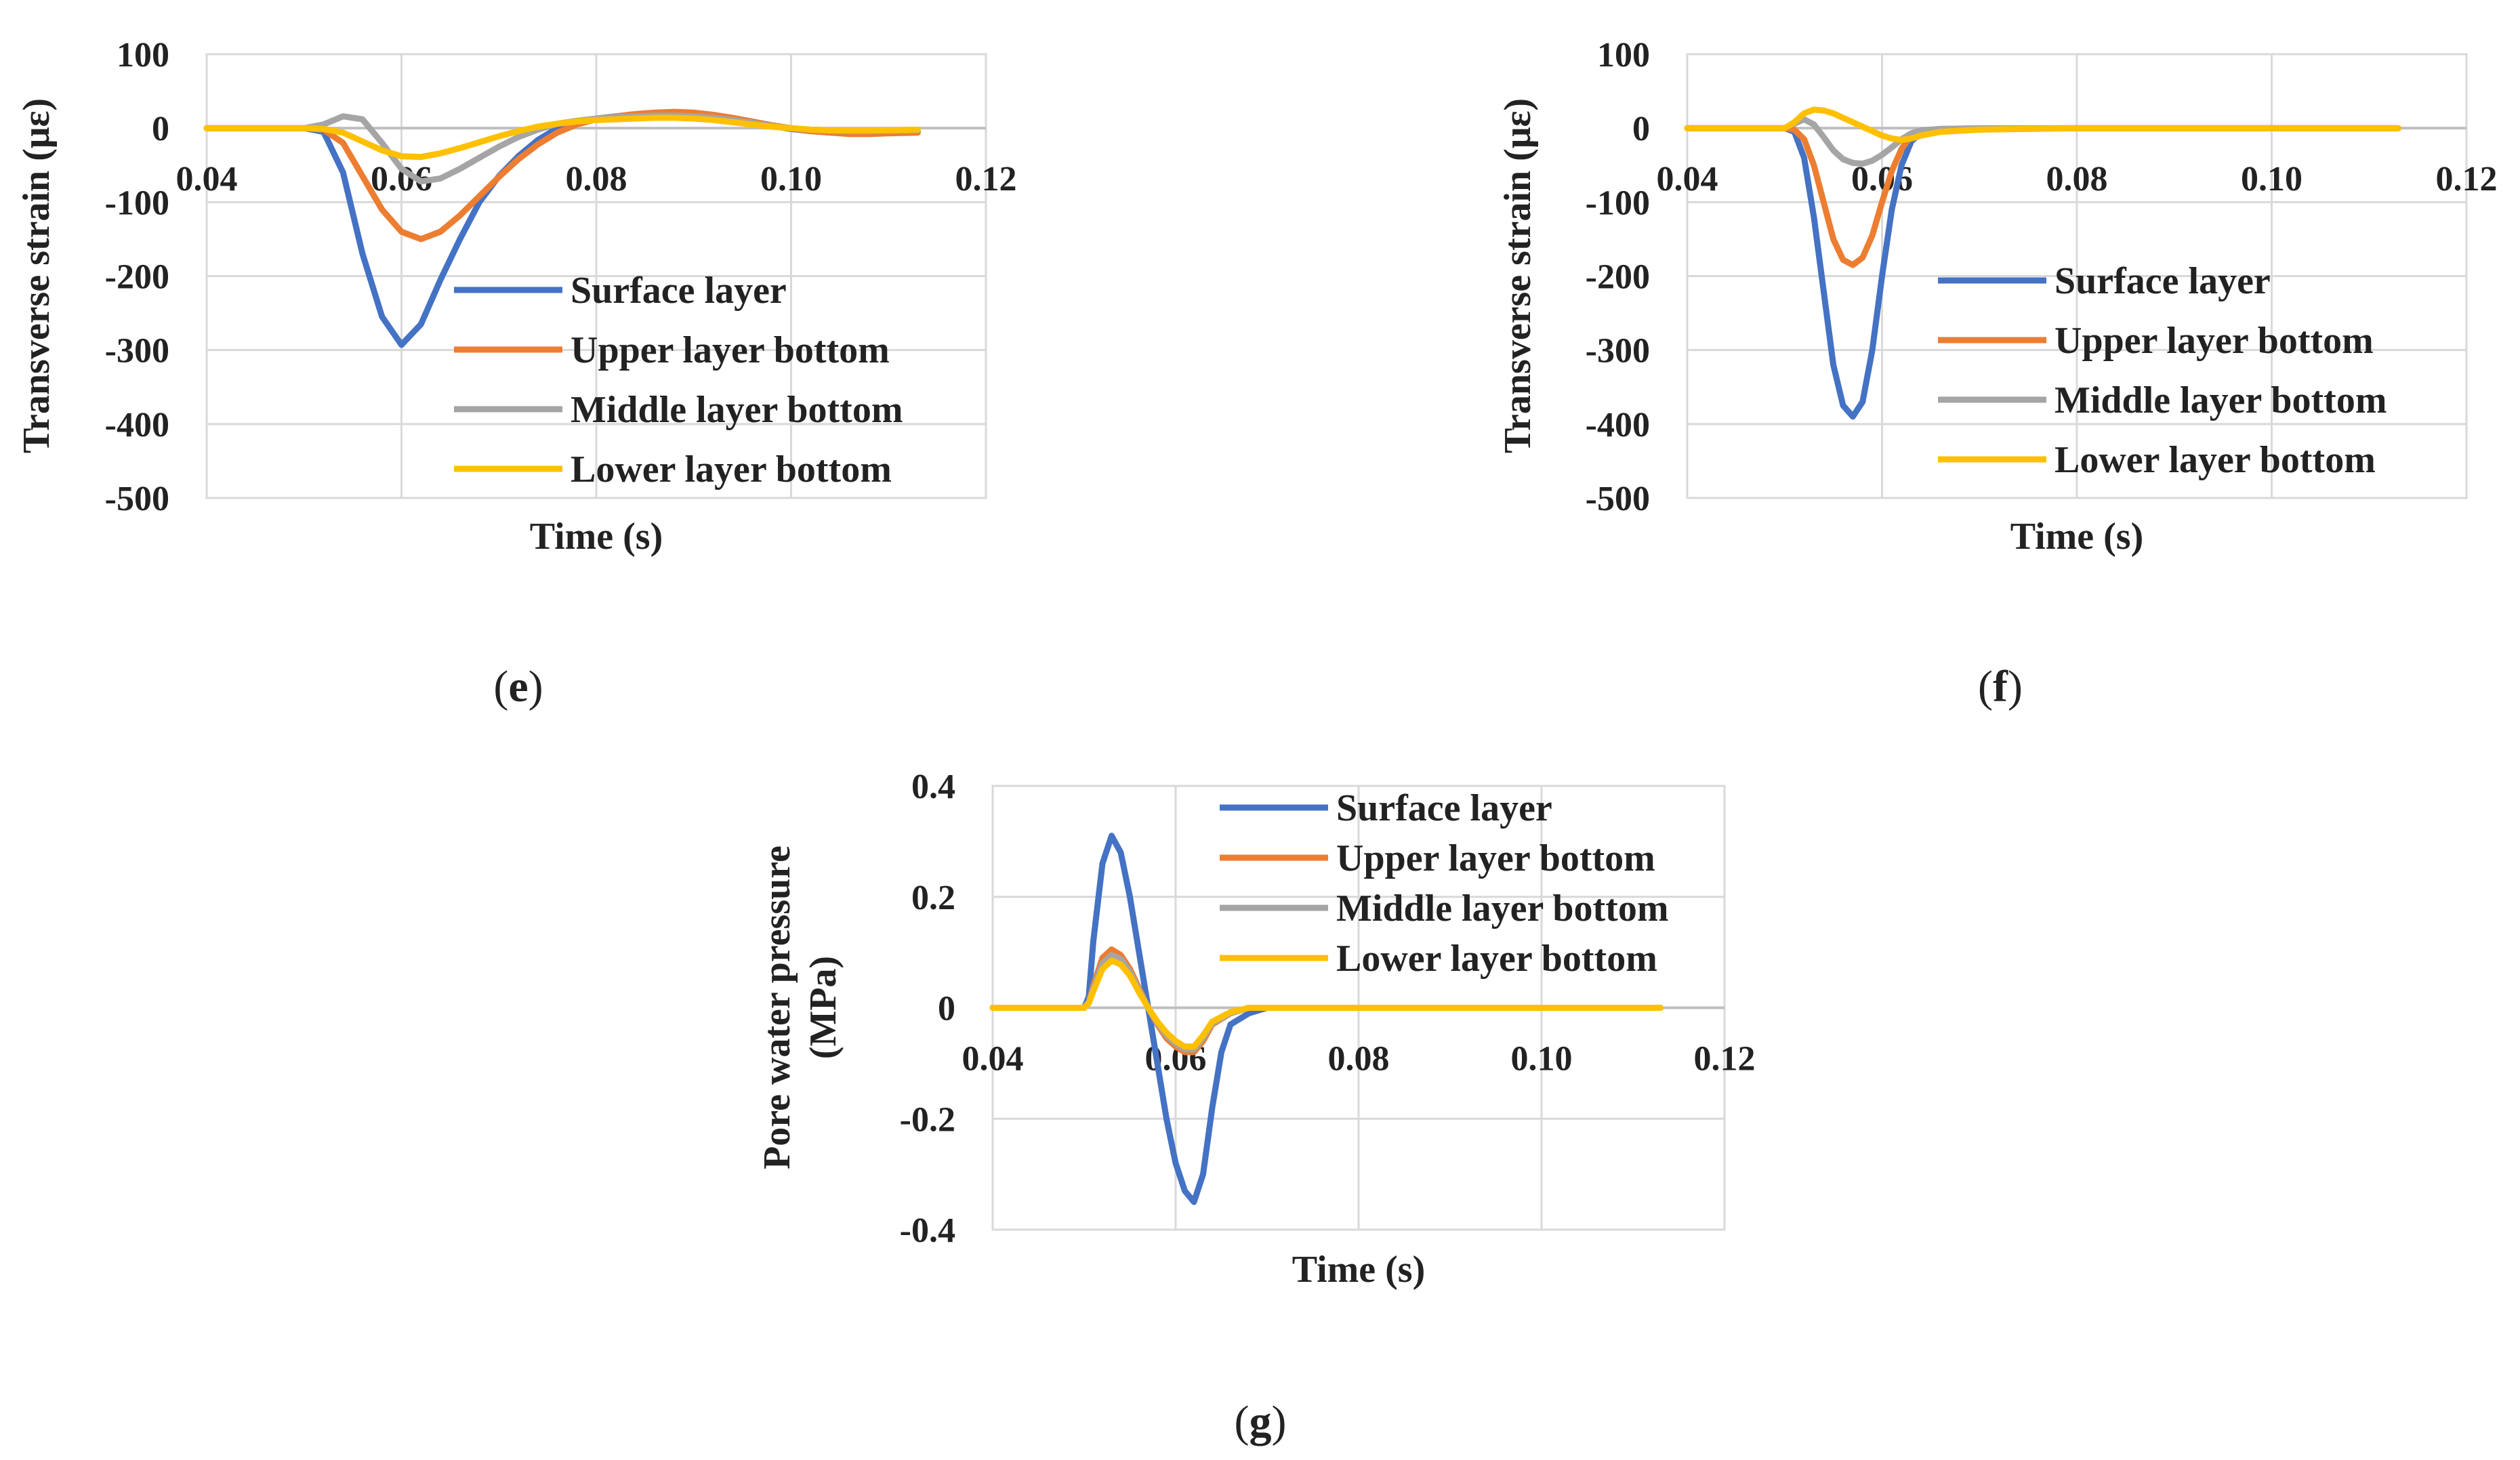 The width and height of the screenshot is (2520, 1460). I want to click on y-tick-label: -0.2, so click(927, 1119).